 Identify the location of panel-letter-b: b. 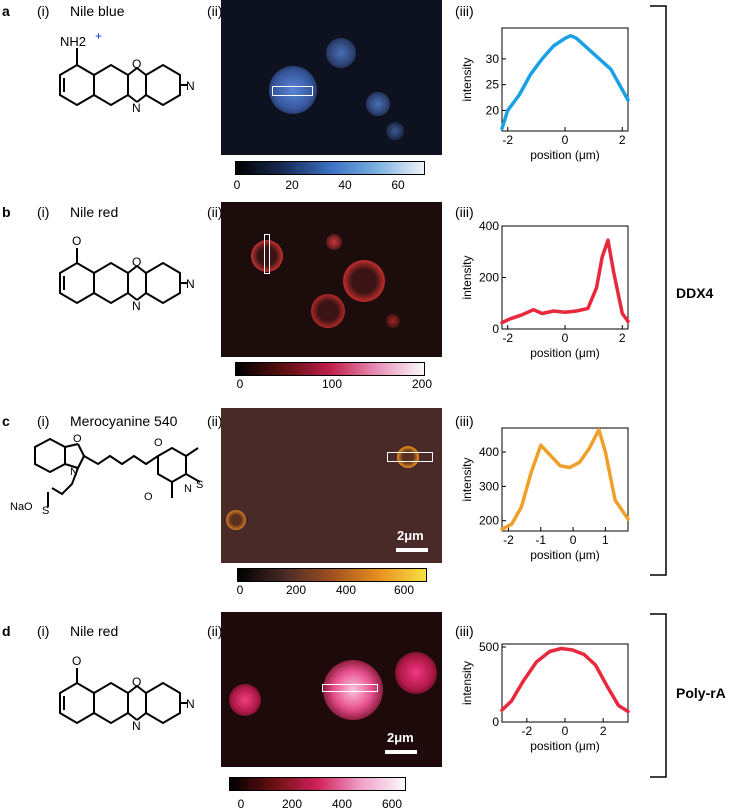
(6, 212).